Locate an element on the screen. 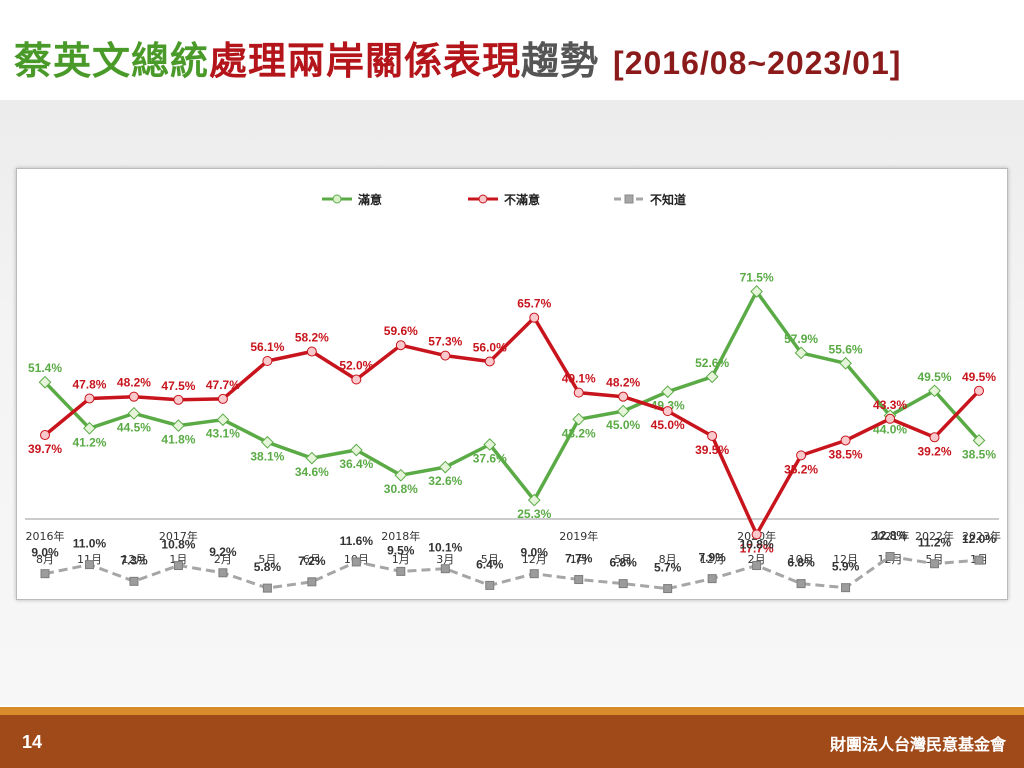  page-title: 蔡英文總統處理兩岸關係表現趨勢 [2016/08~2023/01] is located at coordinates (457, 57).